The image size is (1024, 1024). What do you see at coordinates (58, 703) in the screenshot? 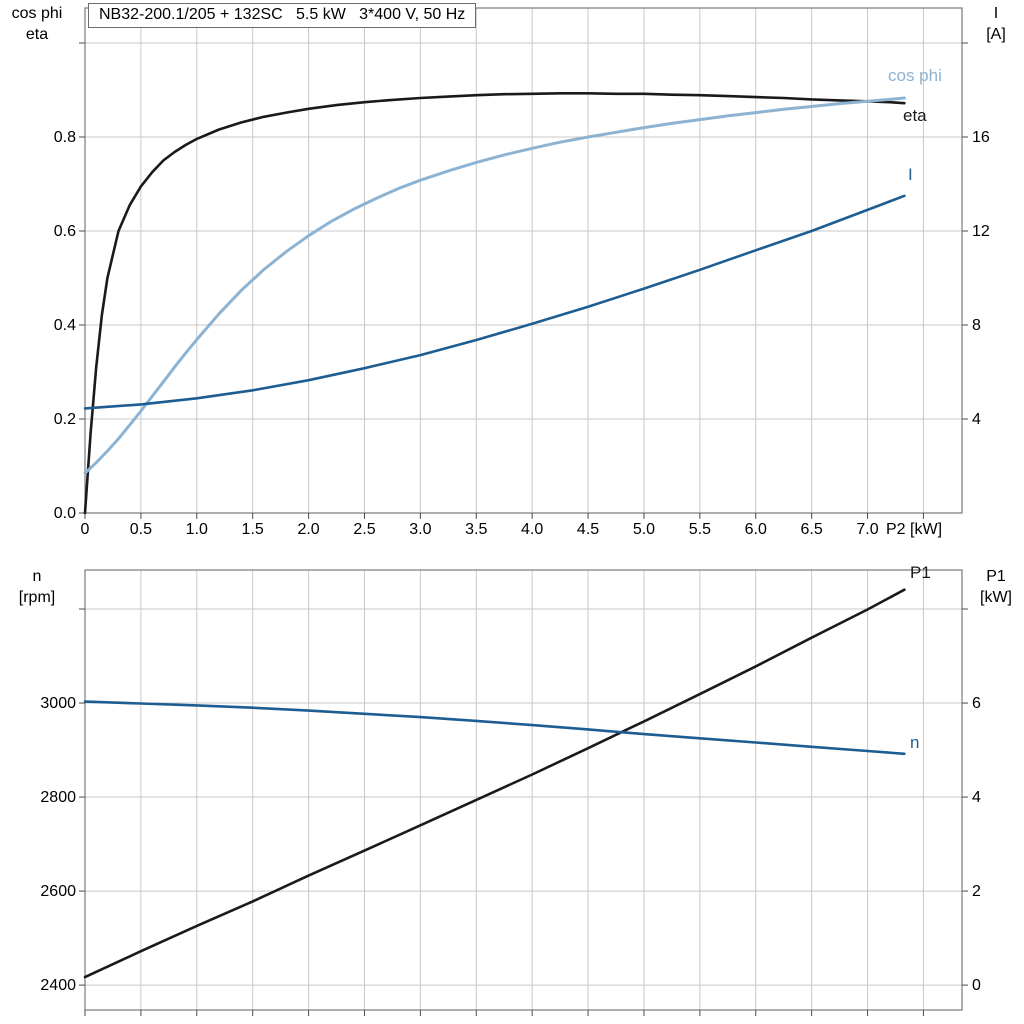
I see `left-axis-tick-label: 3000` at bounding box center [58, 703].